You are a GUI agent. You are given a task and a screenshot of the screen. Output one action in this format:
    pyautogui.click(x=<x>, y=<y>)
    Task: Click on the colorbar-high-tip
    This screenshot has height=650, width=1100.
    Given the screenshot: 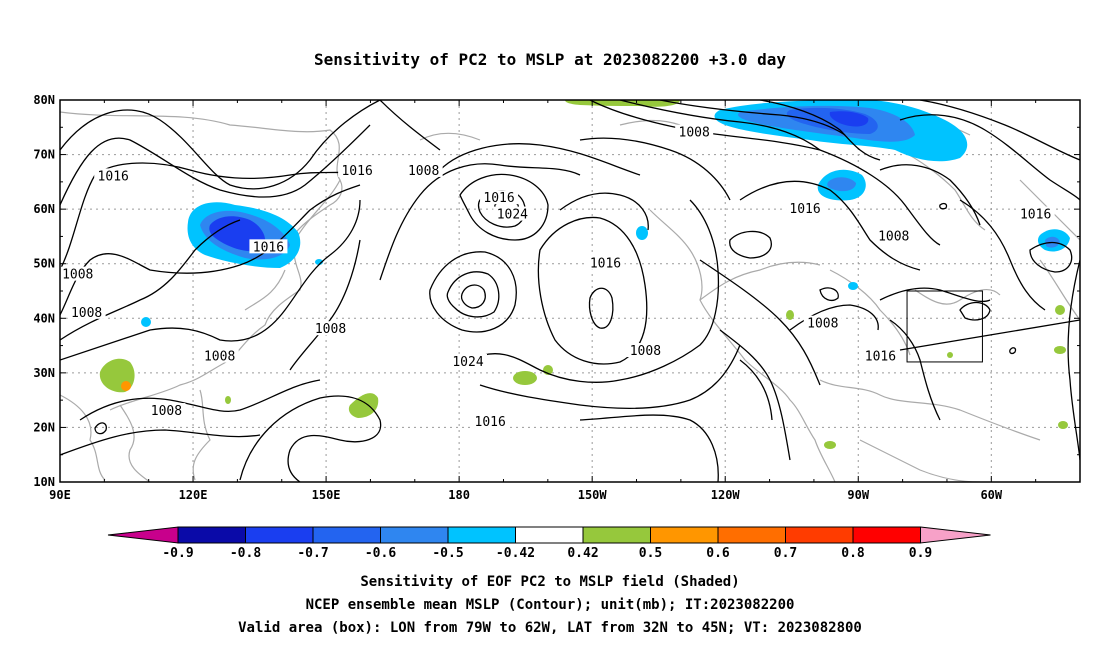 What is the action you would take?
    pyautogui.click(x=955, y=535)
    